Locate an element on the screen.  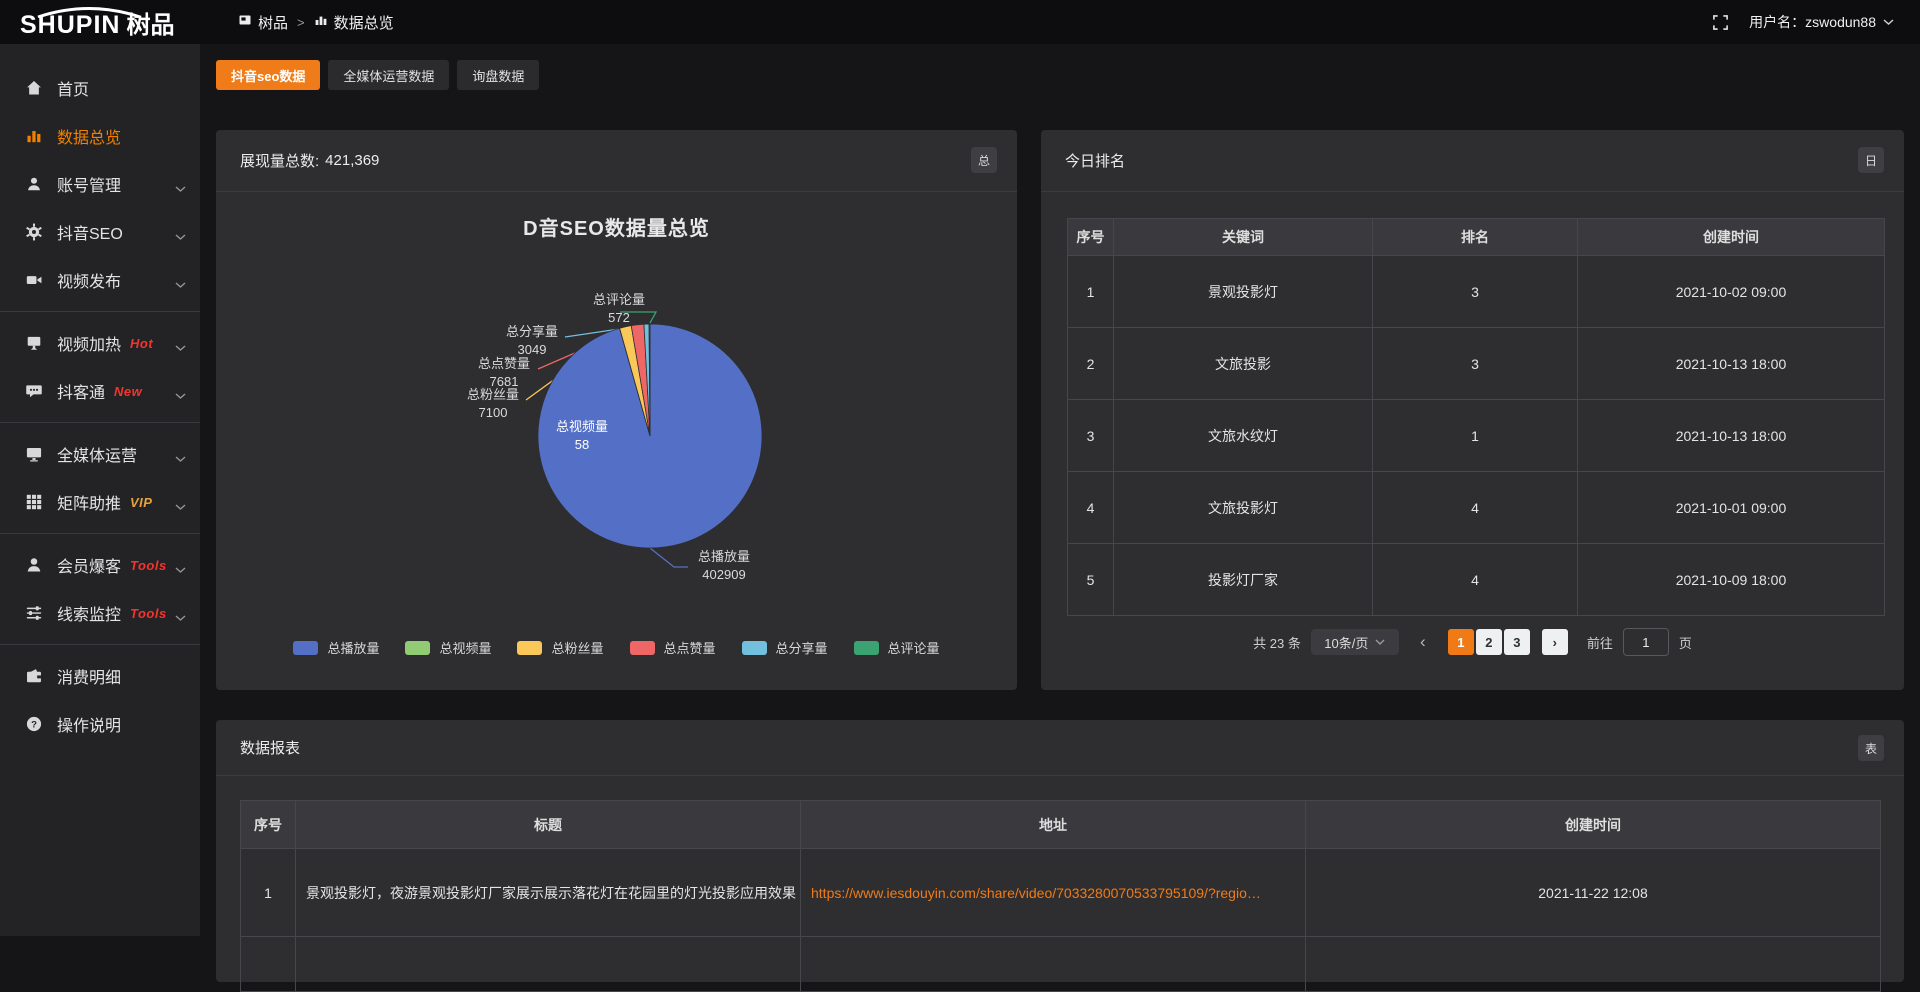
wallet-icon is located at coordinates (34, 676).